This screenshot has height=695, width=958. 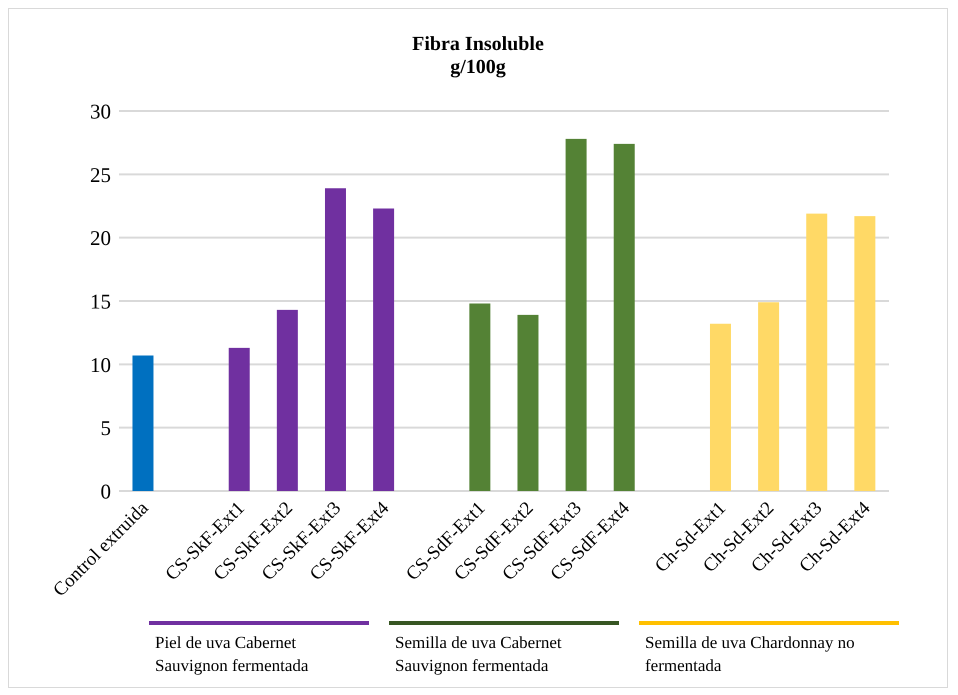 What do you see at coordinates (478, 44) in the screenshot?
I see `chart-title: Fibra Insoluble` at bounding box center [478, 44].